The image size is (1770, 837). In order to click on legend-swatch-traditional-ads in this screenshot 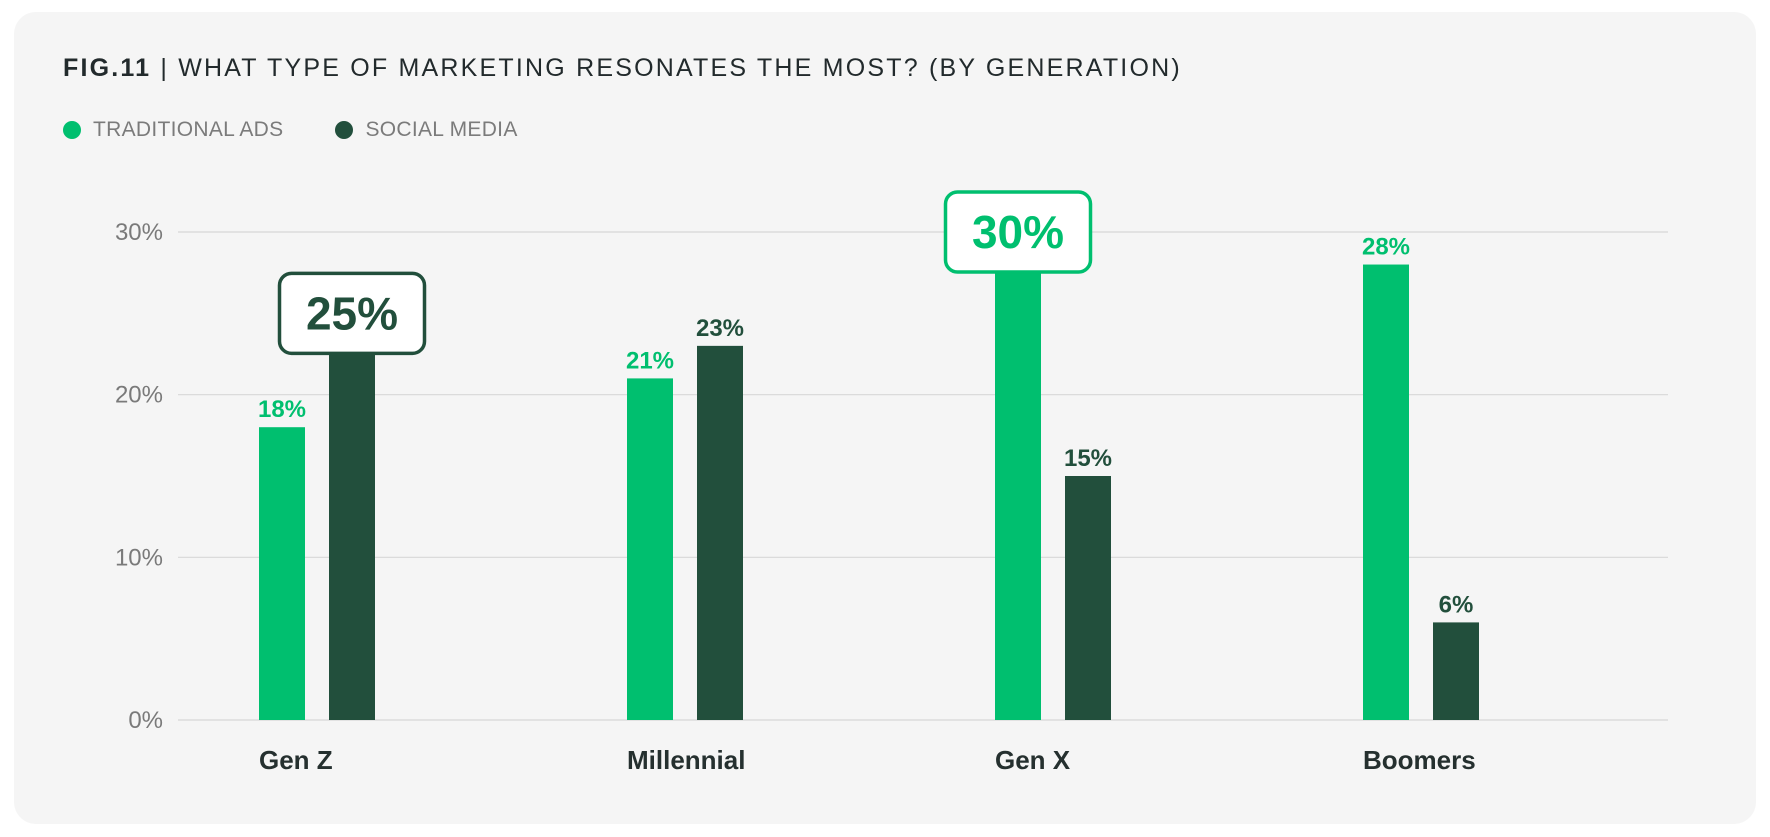, I will do `click(72, 130)`.